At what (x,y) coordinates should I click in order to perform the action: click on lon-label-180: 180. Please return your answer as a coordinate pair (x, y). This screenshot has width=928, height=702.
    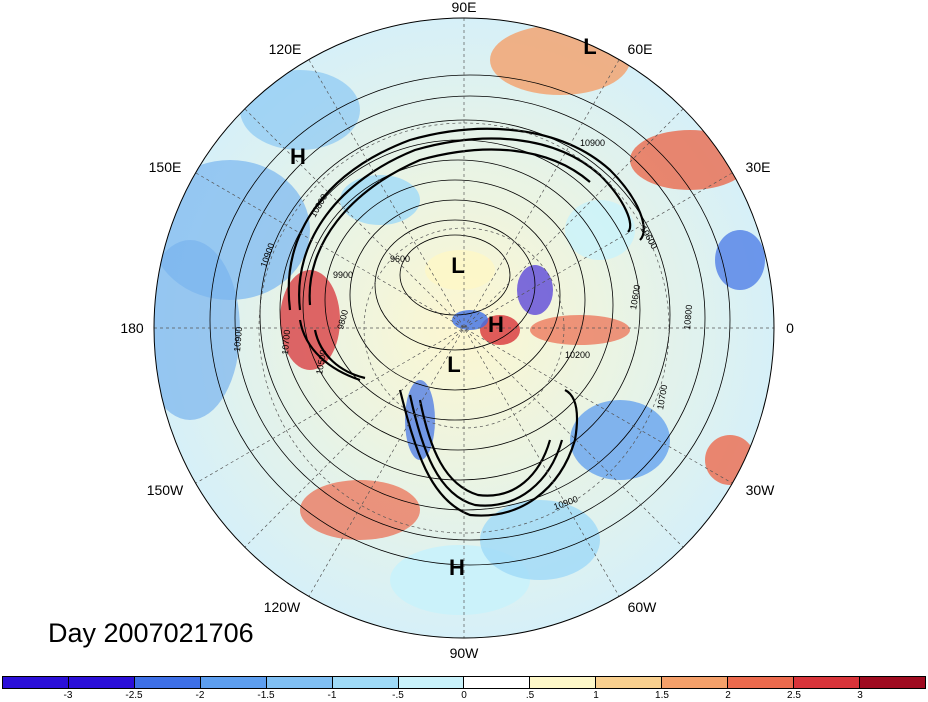
    Looking at the image, I should click on (132, 328).